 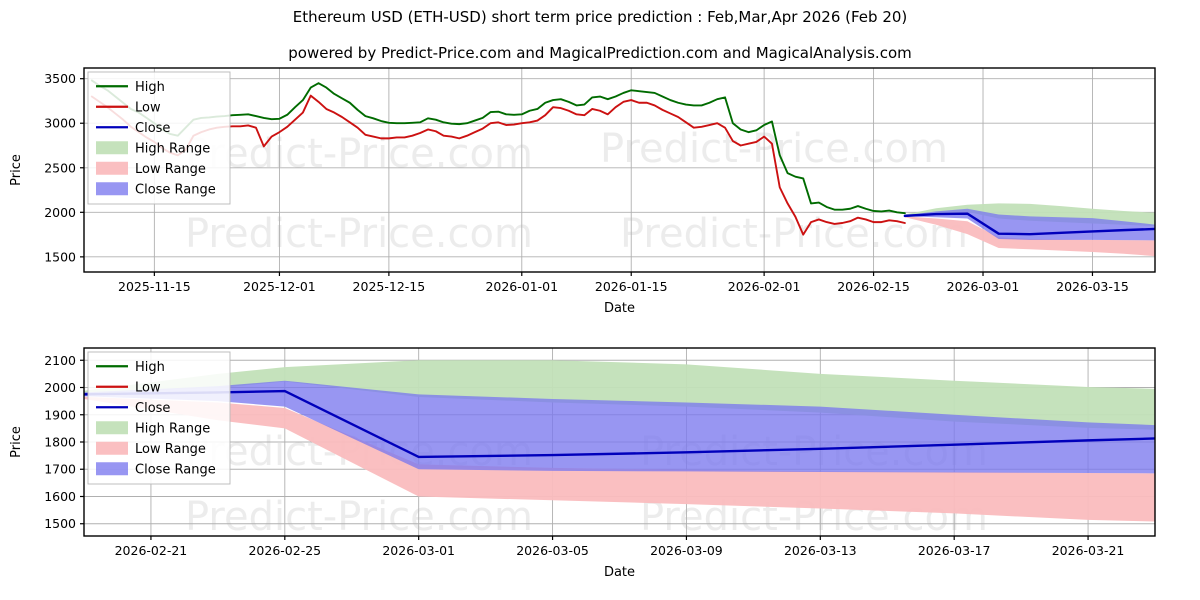 What do you see at coordinates (389, 286) in the screenshot?
I see `svg-text: 2025-12-15` at bounding box center [389, 286].